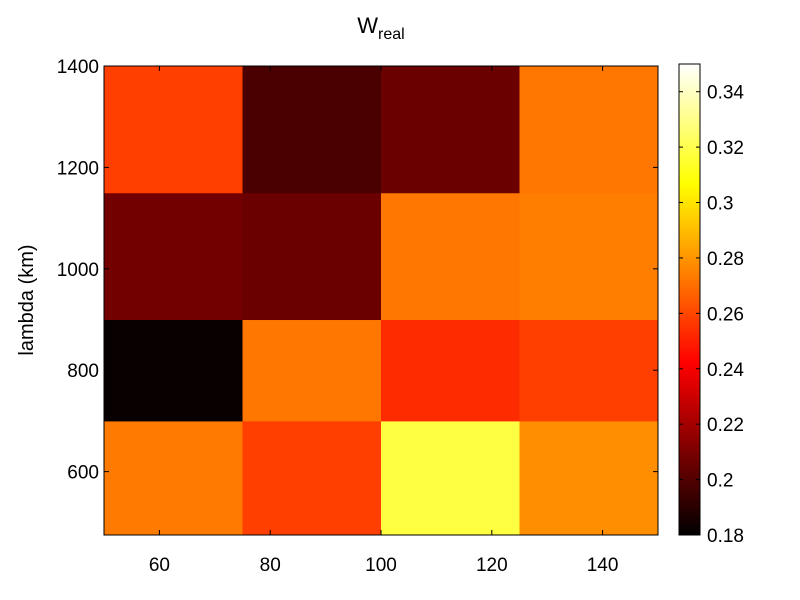 The image size is (800, 600). I want to click on heatmap-cell-r0-c3, so click(589, 478).